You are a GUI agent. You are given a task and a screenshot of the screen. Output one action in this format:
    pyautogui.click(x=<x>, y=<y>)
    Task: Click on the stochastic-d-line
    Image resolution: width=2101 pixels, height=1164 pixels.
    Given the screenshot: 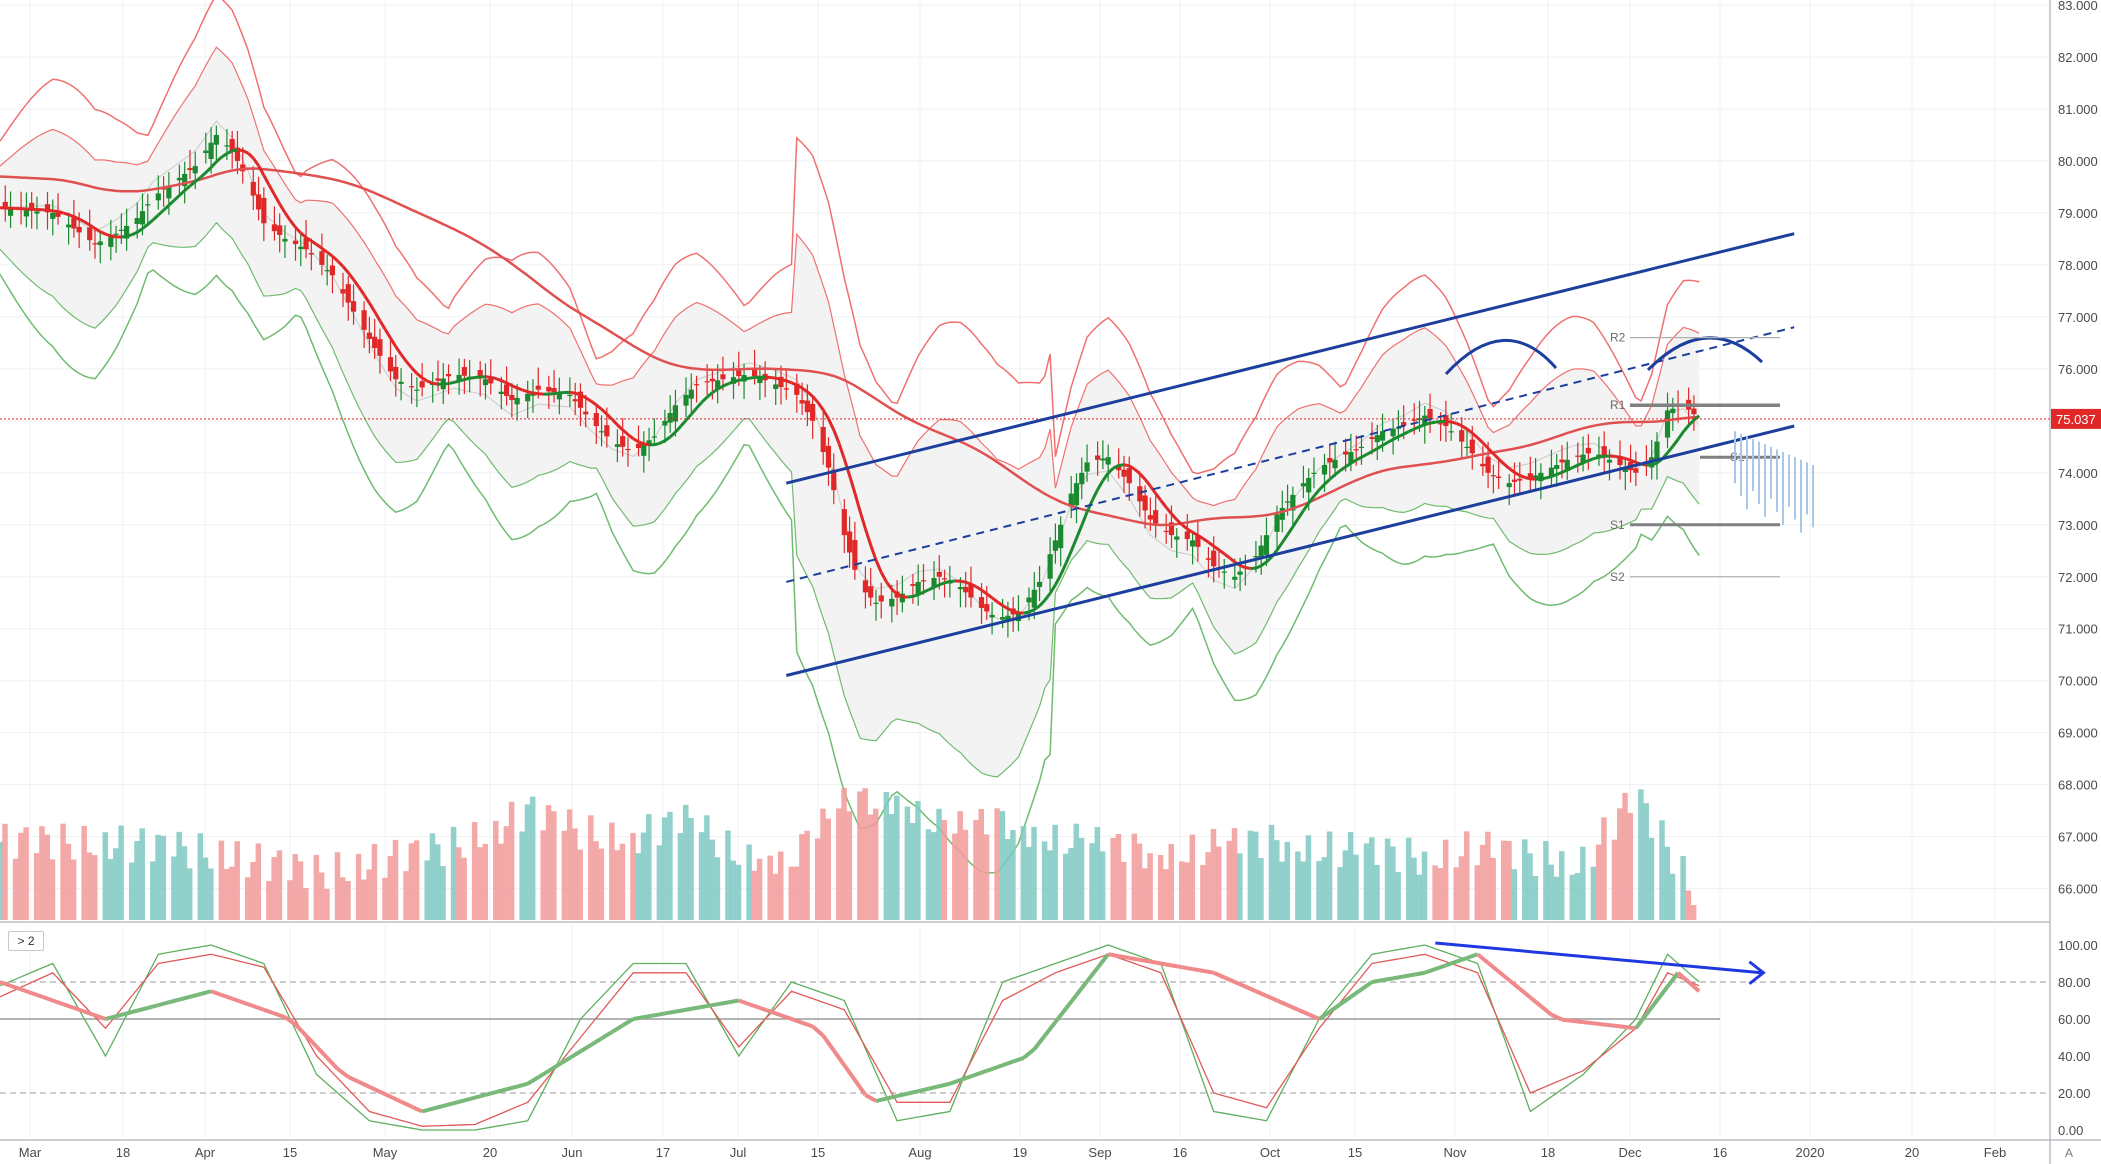 What is the action you would take?
    pyautogui.click(x=850, y=1040)
    